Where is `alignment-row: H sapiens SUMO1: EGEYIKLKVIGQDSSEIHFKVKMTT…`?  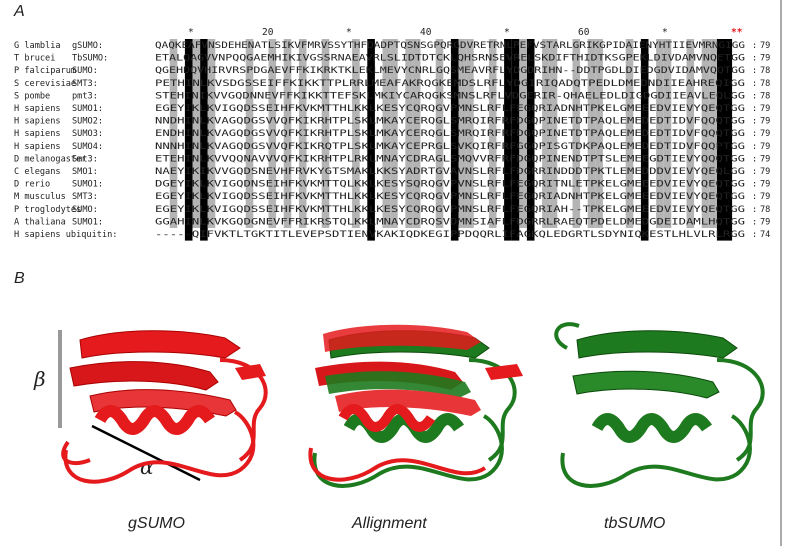
alignment-row: H sapiens SUMO1: EGEYIKLKVIGQDSSEIHFKVKMTT… is located at coordinates (392, 109).